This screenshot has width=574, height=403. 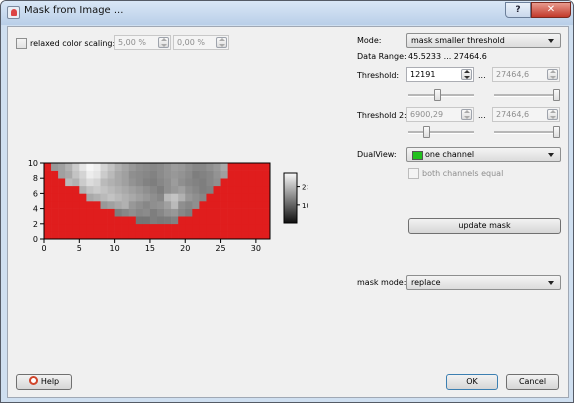 What do you see at coordinates (440, 74) in the screenshot?
I see `threshold-spinbox: 12191` at bounding box center [440, 74].